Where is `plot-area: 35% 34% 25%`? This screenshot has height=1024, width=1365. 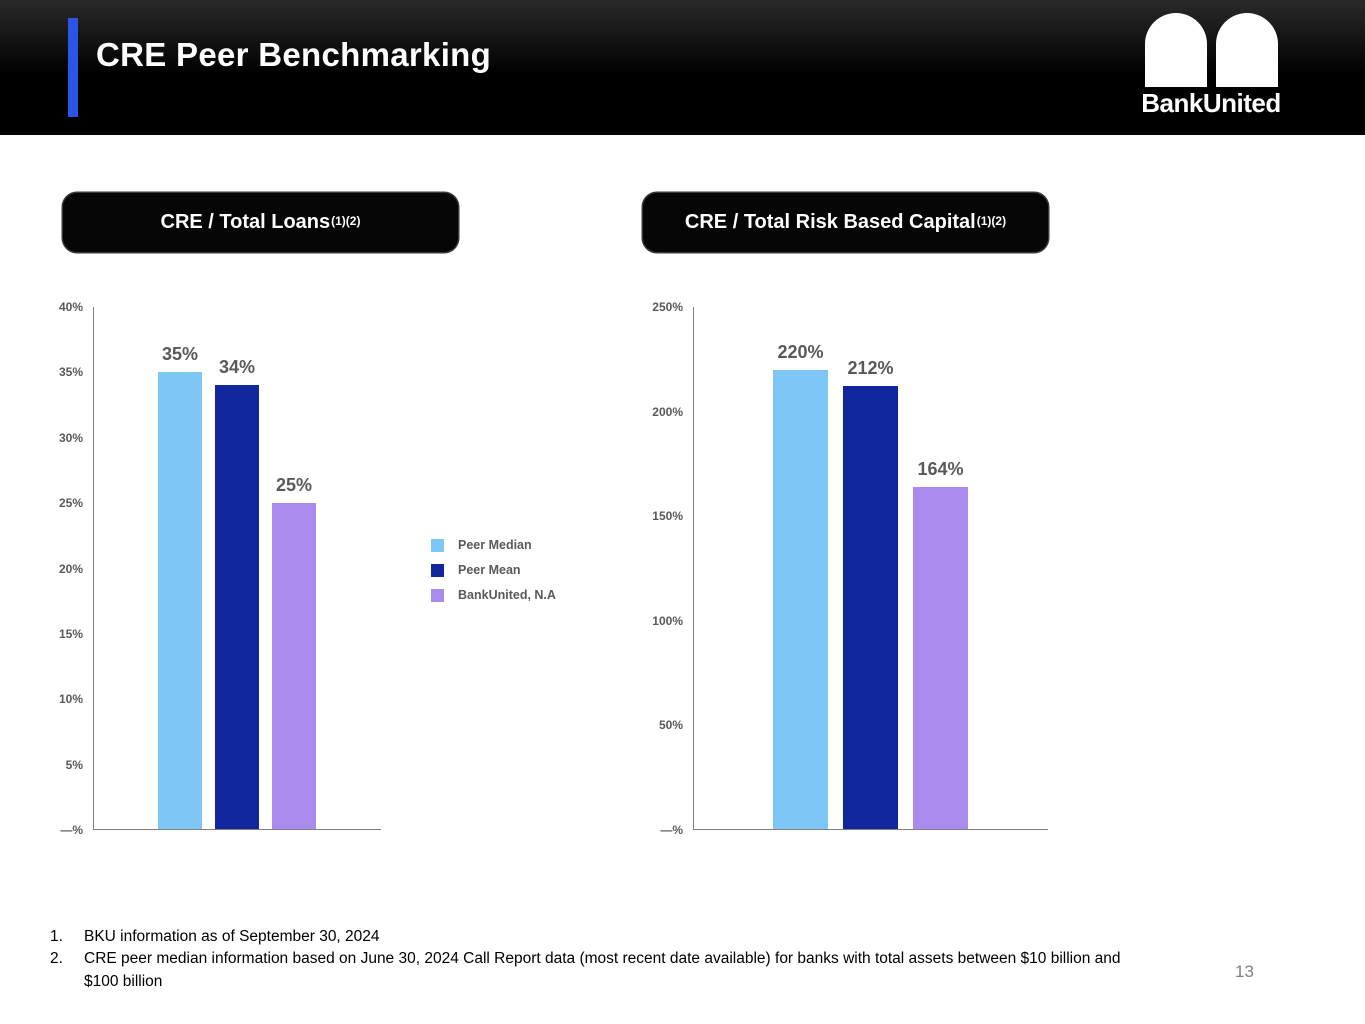 plot-area: 35% 34% 25% is located at coordinates (237, 568).